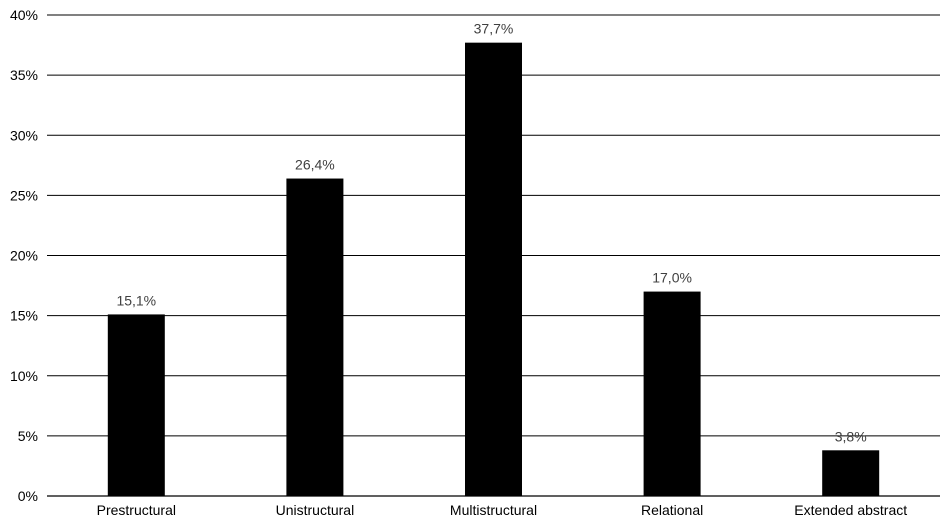 The height and width of the screenshot is (521, 943). Describe the element at coordinates (24, 195) in the screenshot. I see `y-tick-label: 25%` at that location.